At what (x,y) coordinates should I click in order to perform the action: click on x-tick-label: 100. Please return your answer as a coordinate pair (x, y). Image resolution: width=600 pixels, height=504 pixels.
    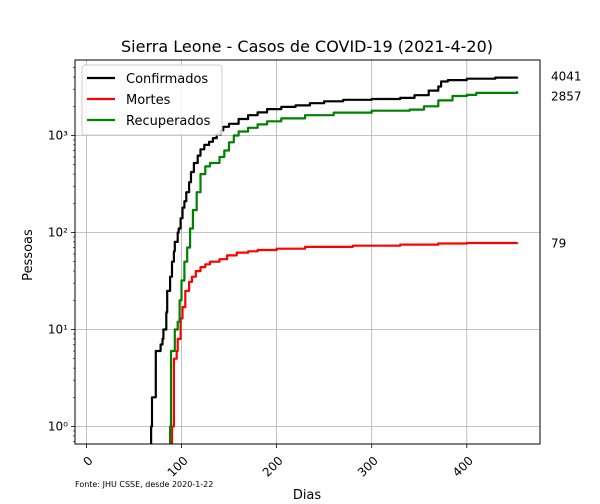
    Looking at the image, I should click on (178, 467).